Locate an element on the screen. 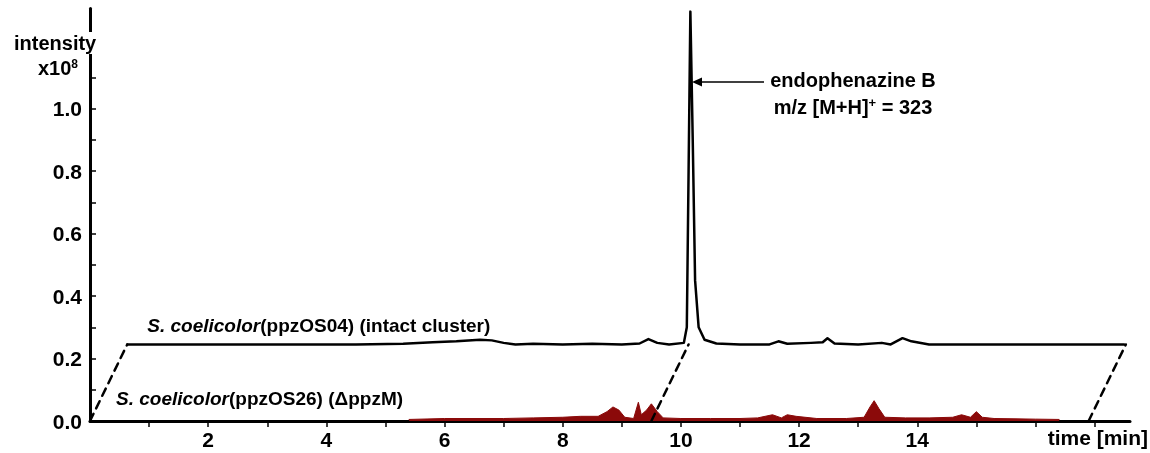 This screenshot has height=453, width=1150. y-tick-label: 0.6 is located at coordinates (67, 233).